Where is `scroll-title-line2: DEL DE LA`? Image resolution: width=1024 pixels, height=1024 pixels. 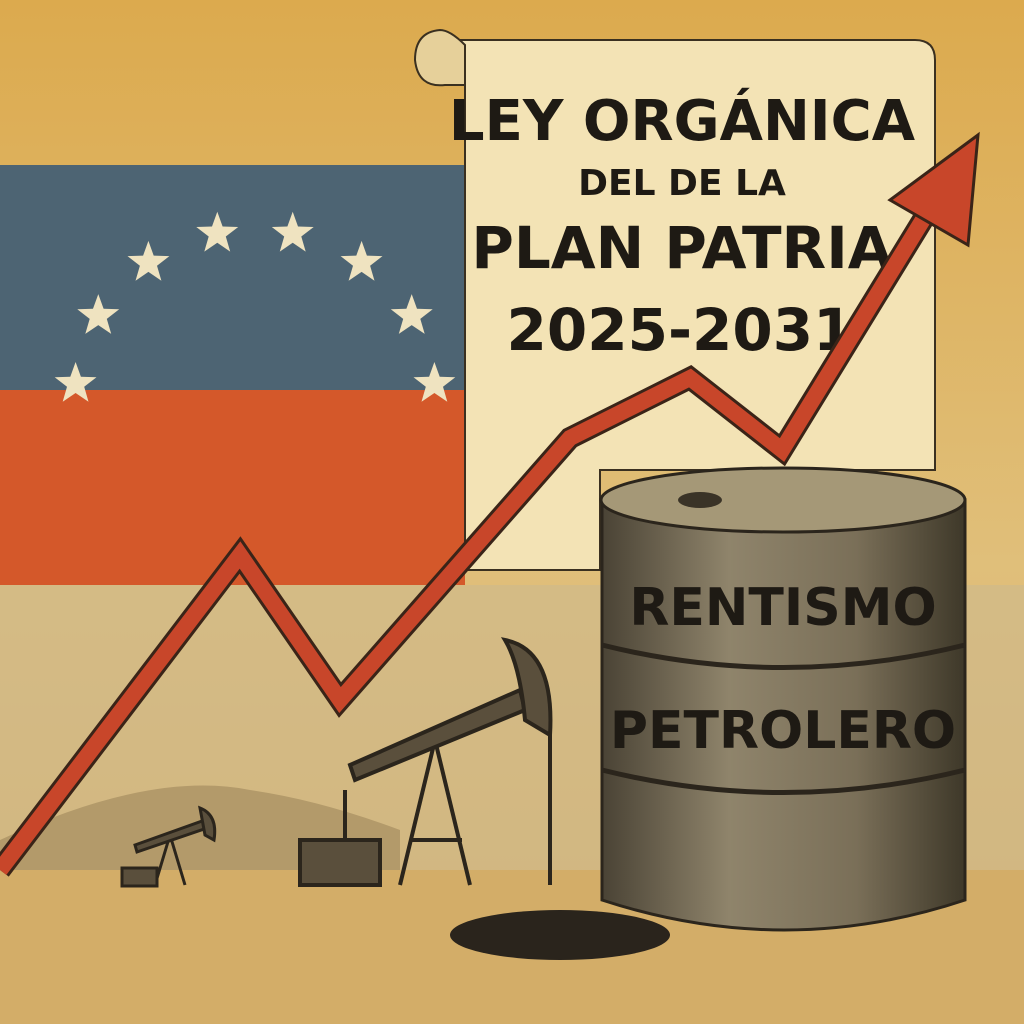
scroll-title-line2: DEL DE LA is located at coordinates (682, 183).